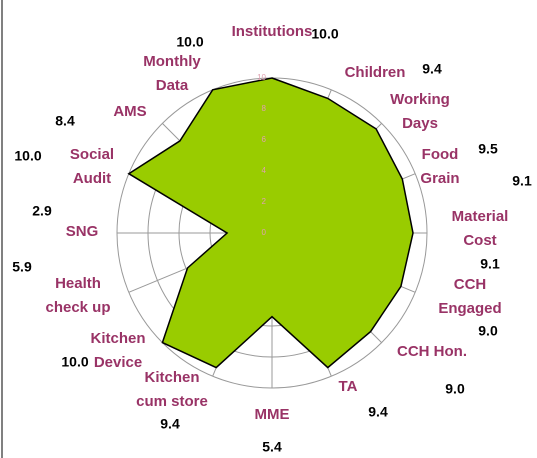 The height and width of the screenshot is (458, 537). Describe the element at coordinates (488, 149) in the screenshot. I see `value-label: 9.5` at that location.